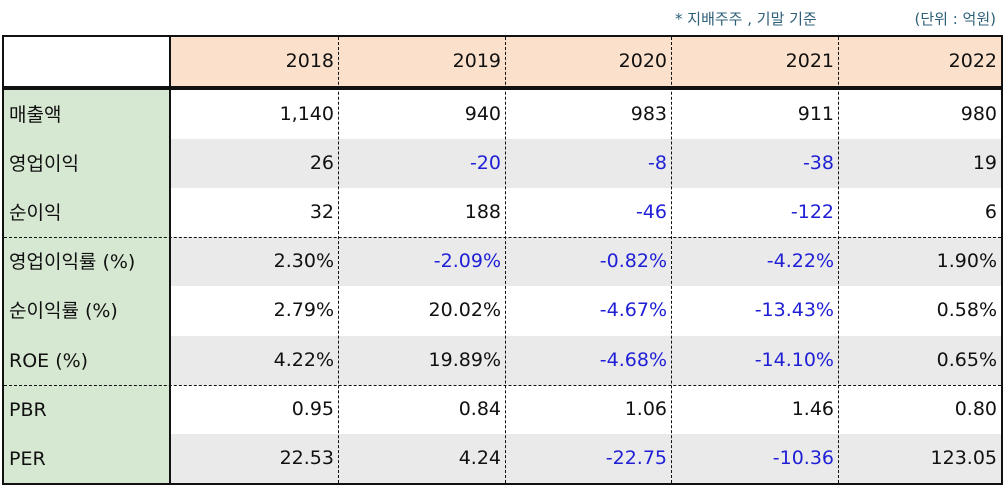 The width and height of the screenshot is (1005, 489). What do you see at coordinates (306, 114) in the screenshot?
I see `value-cell: 1,140` at bounding box center [306, 114].